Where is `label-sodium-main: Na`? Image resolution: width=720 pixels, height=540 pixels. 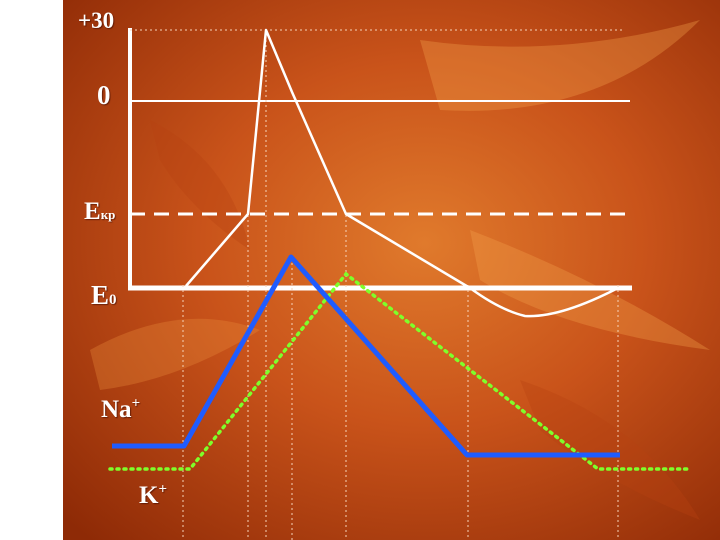 label-sodium-main: Na is located at coordinates (116, 409).